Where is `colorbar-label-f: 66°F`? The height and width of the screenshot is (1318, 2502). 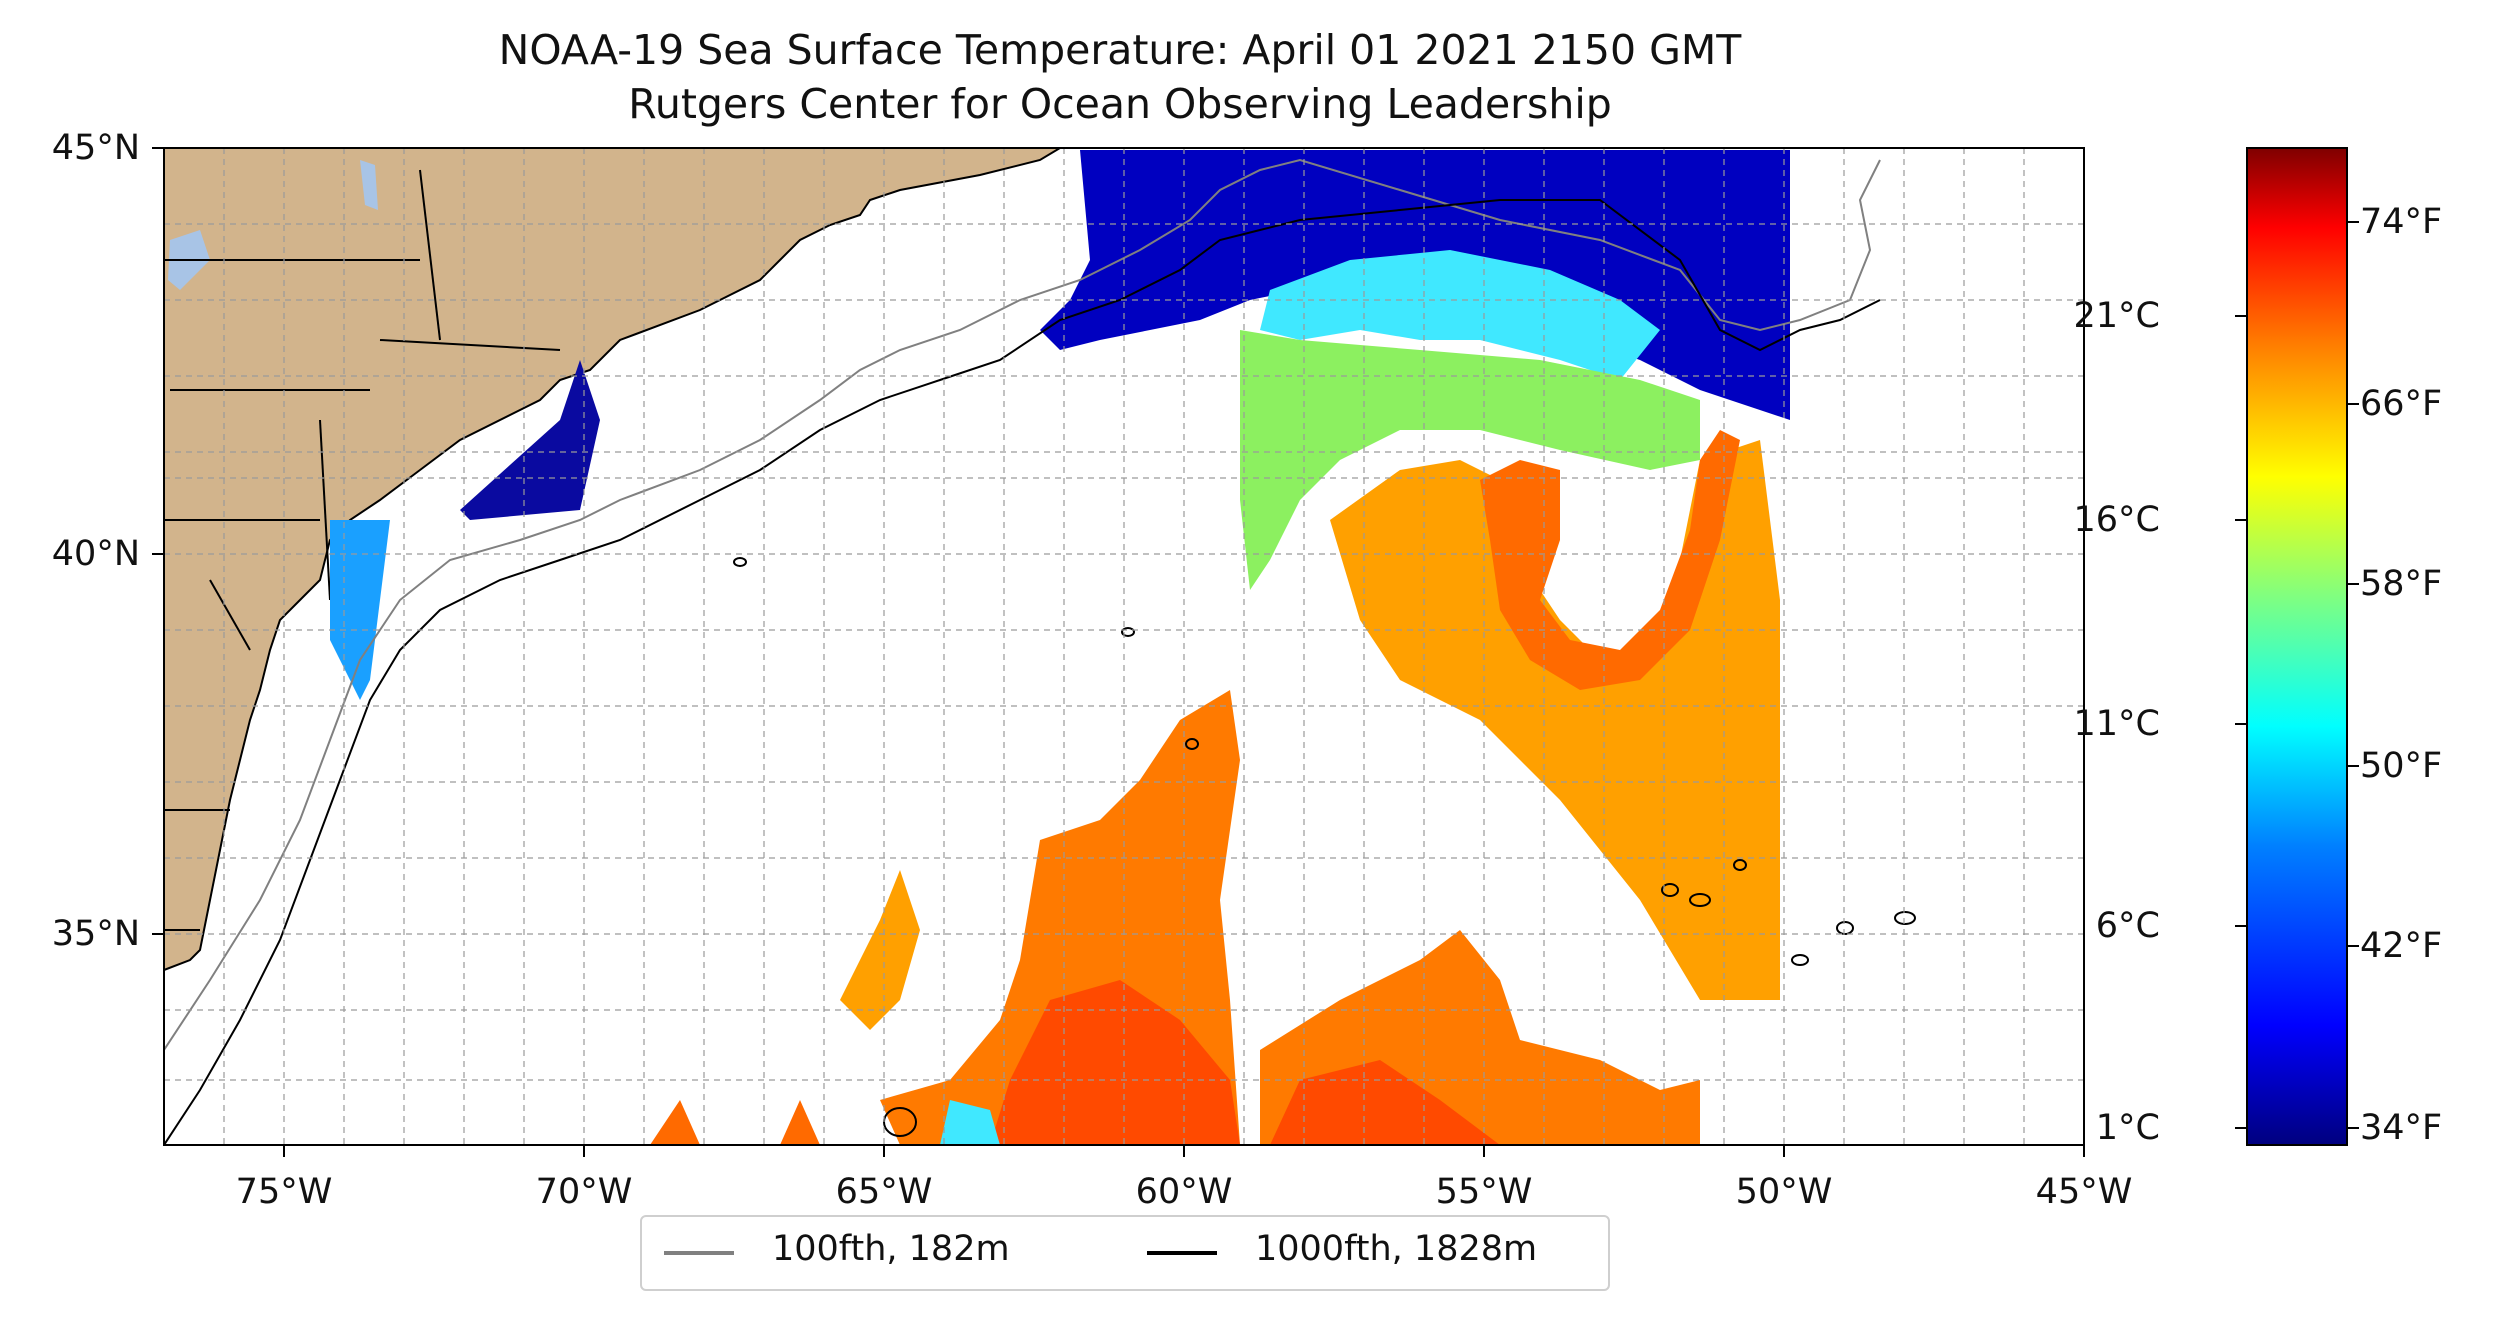
colorbar-label-f: 66°F is located at coordinates (2401, 404).